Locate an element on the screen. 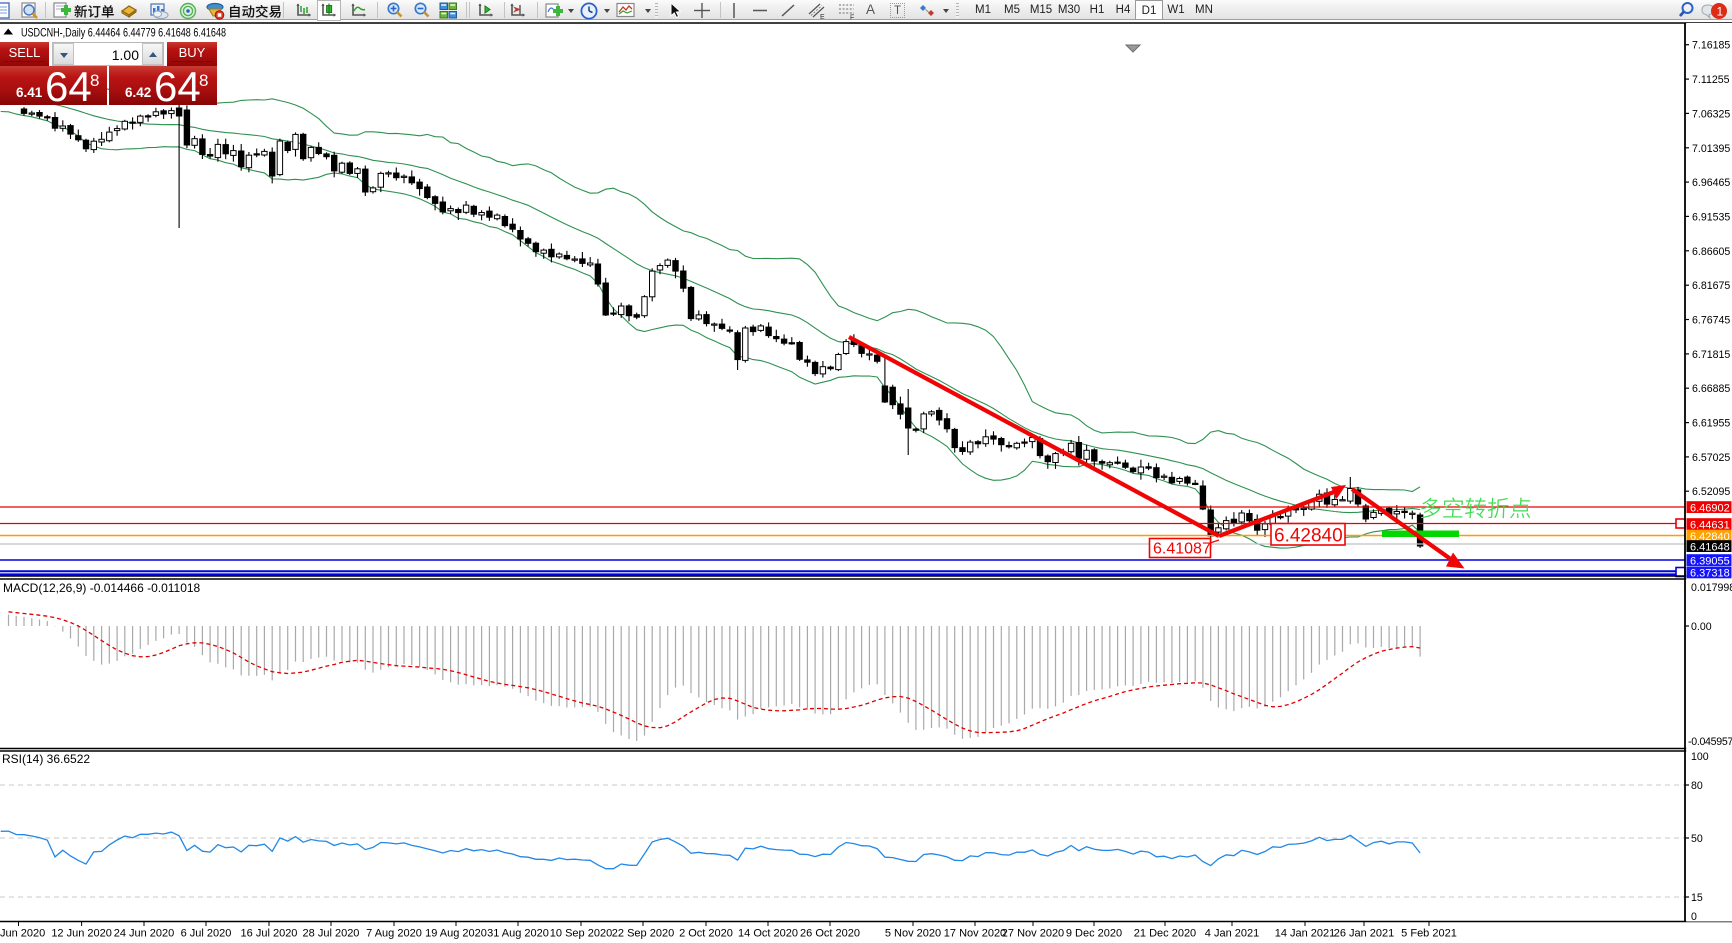  svg-text: 26 Jan 2021 is located at coordinates (1364, 934).